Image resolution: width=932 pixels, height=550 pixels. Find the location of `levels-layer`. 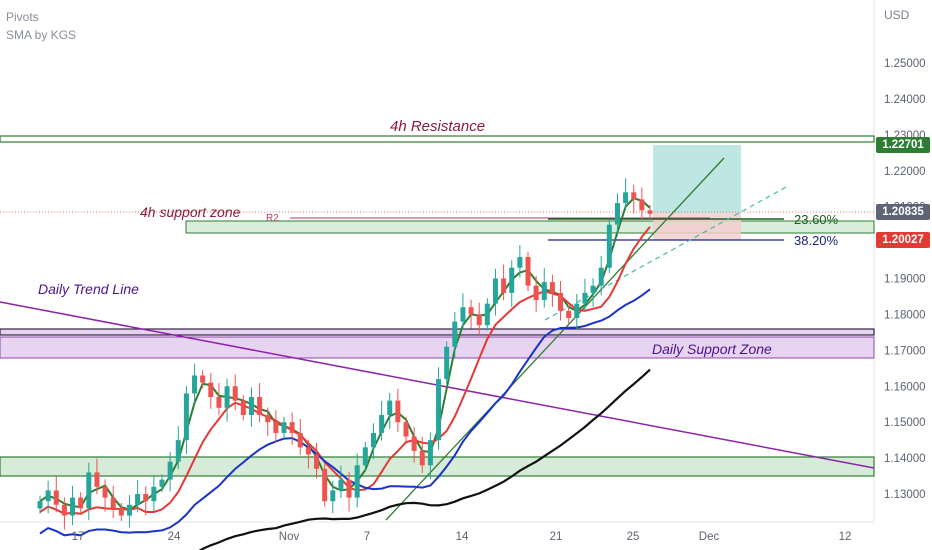

levels-layer is located at coordinates (437, 226).